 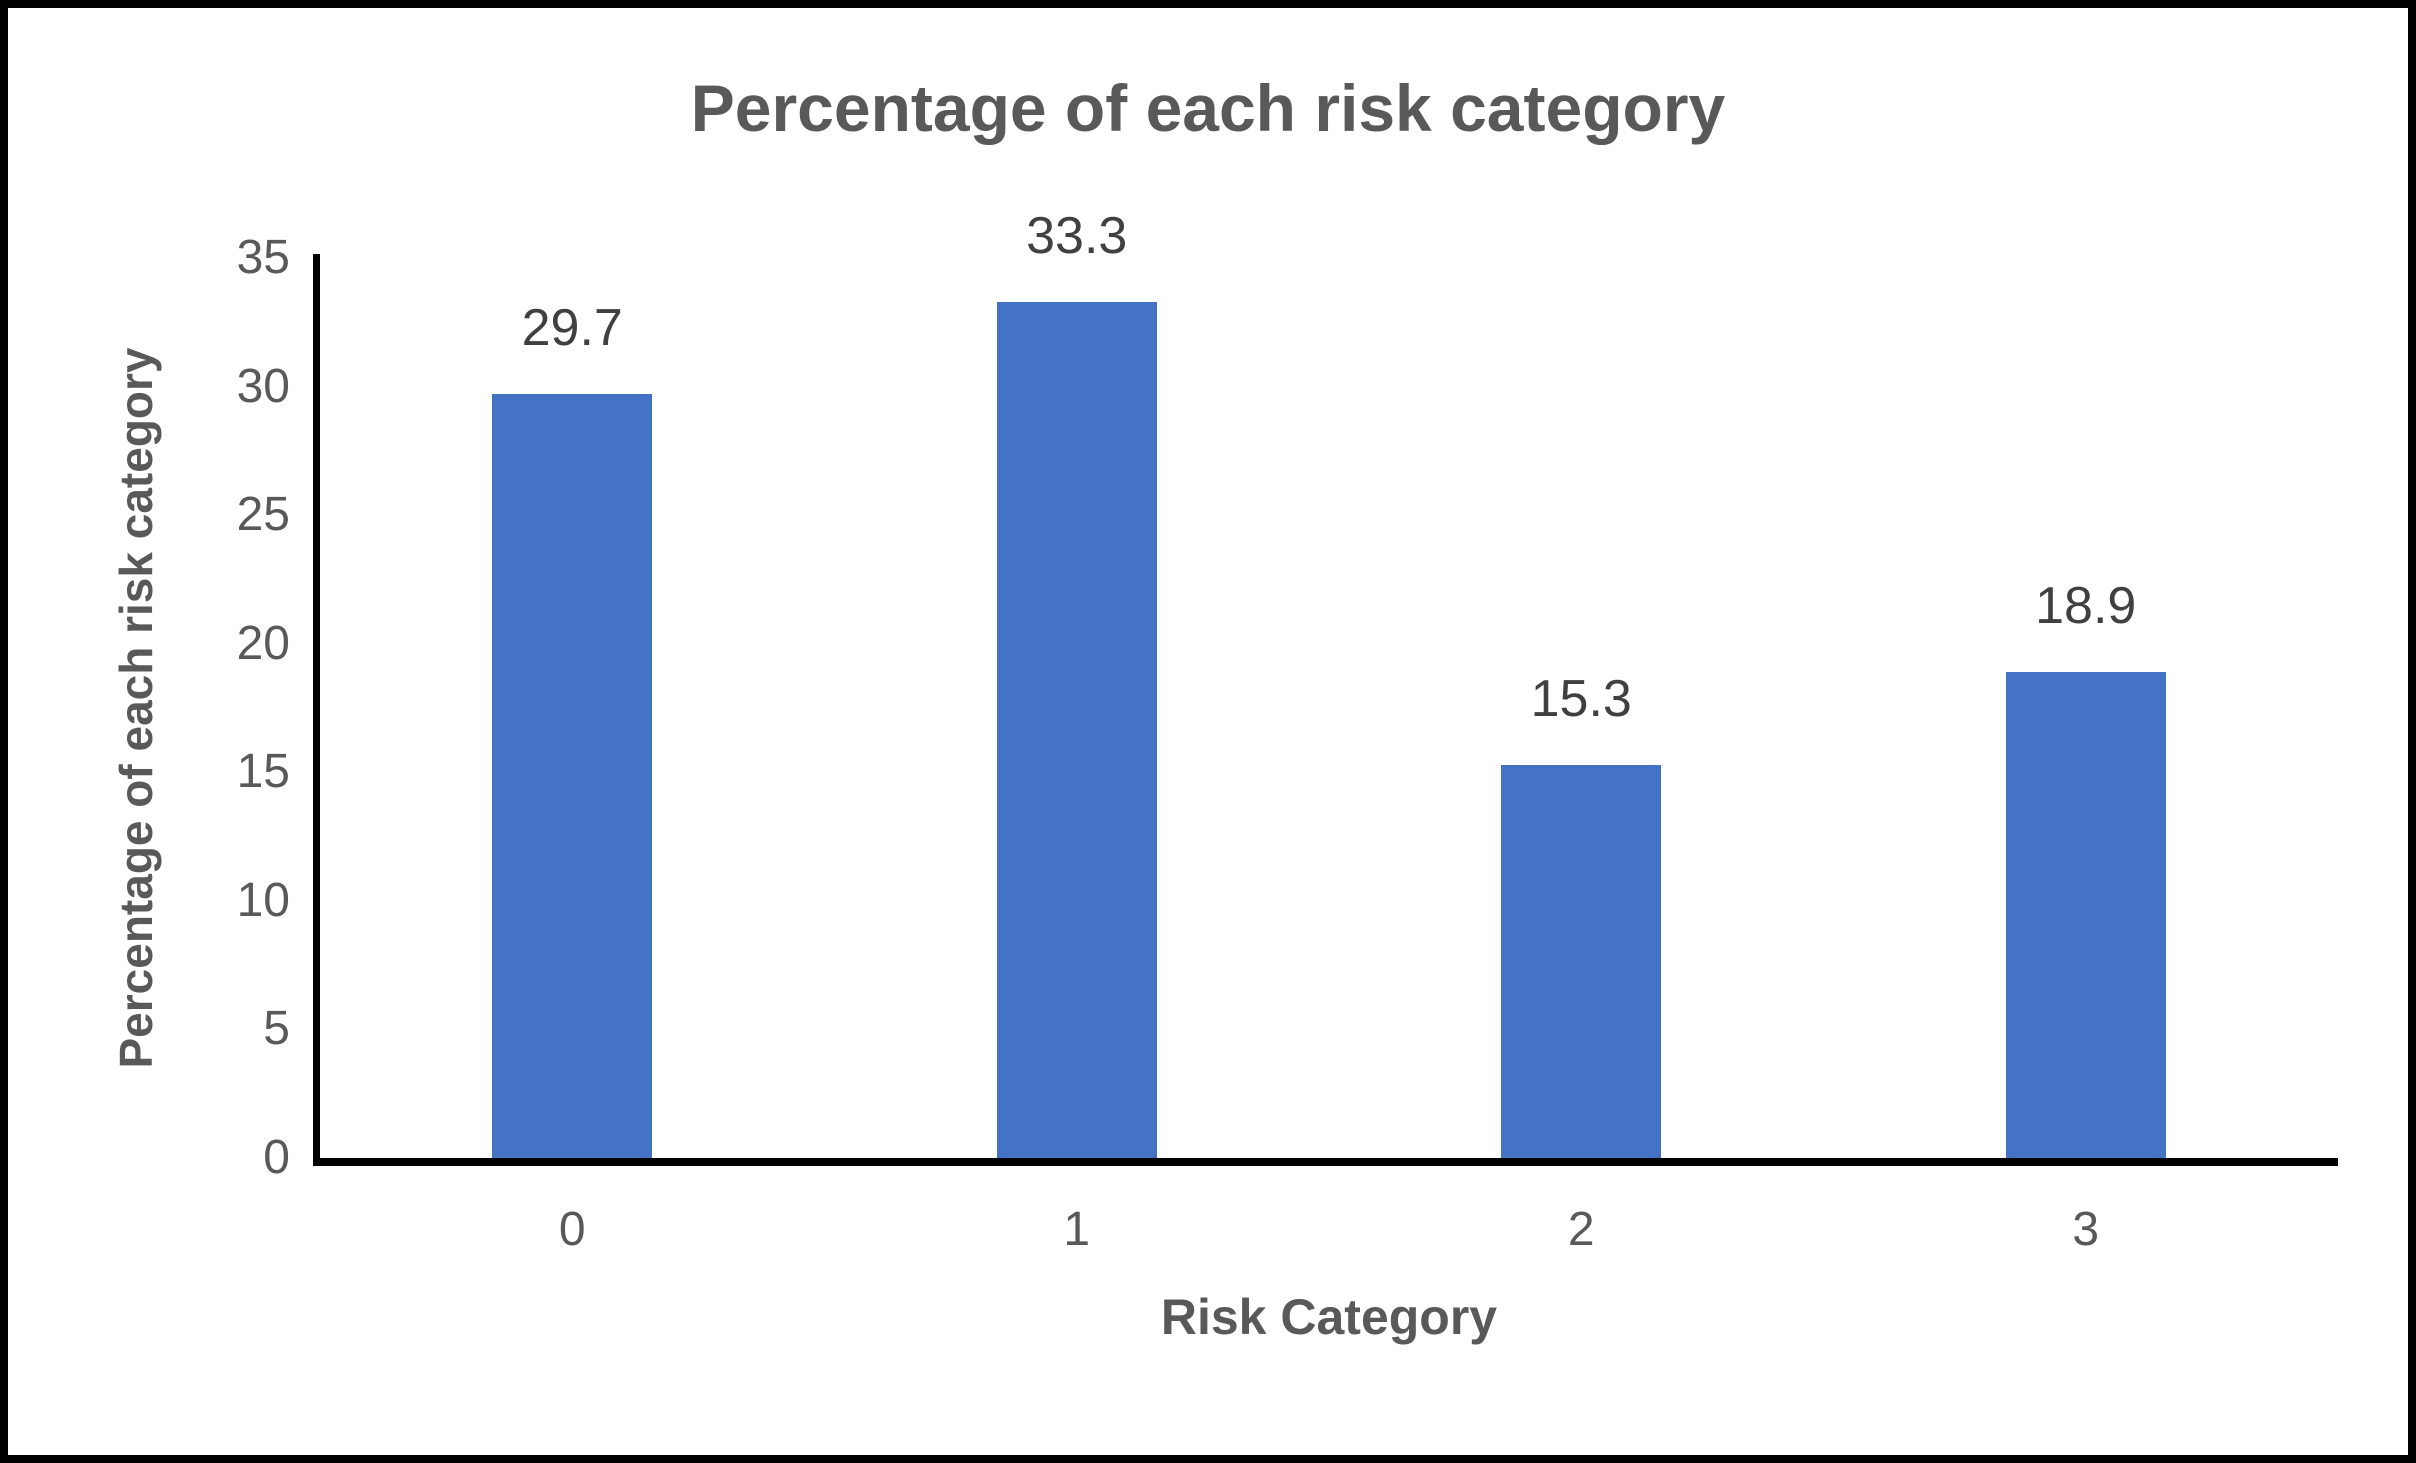 I want to click on x-tick-label: 2, so click(x=1581, y=1229).